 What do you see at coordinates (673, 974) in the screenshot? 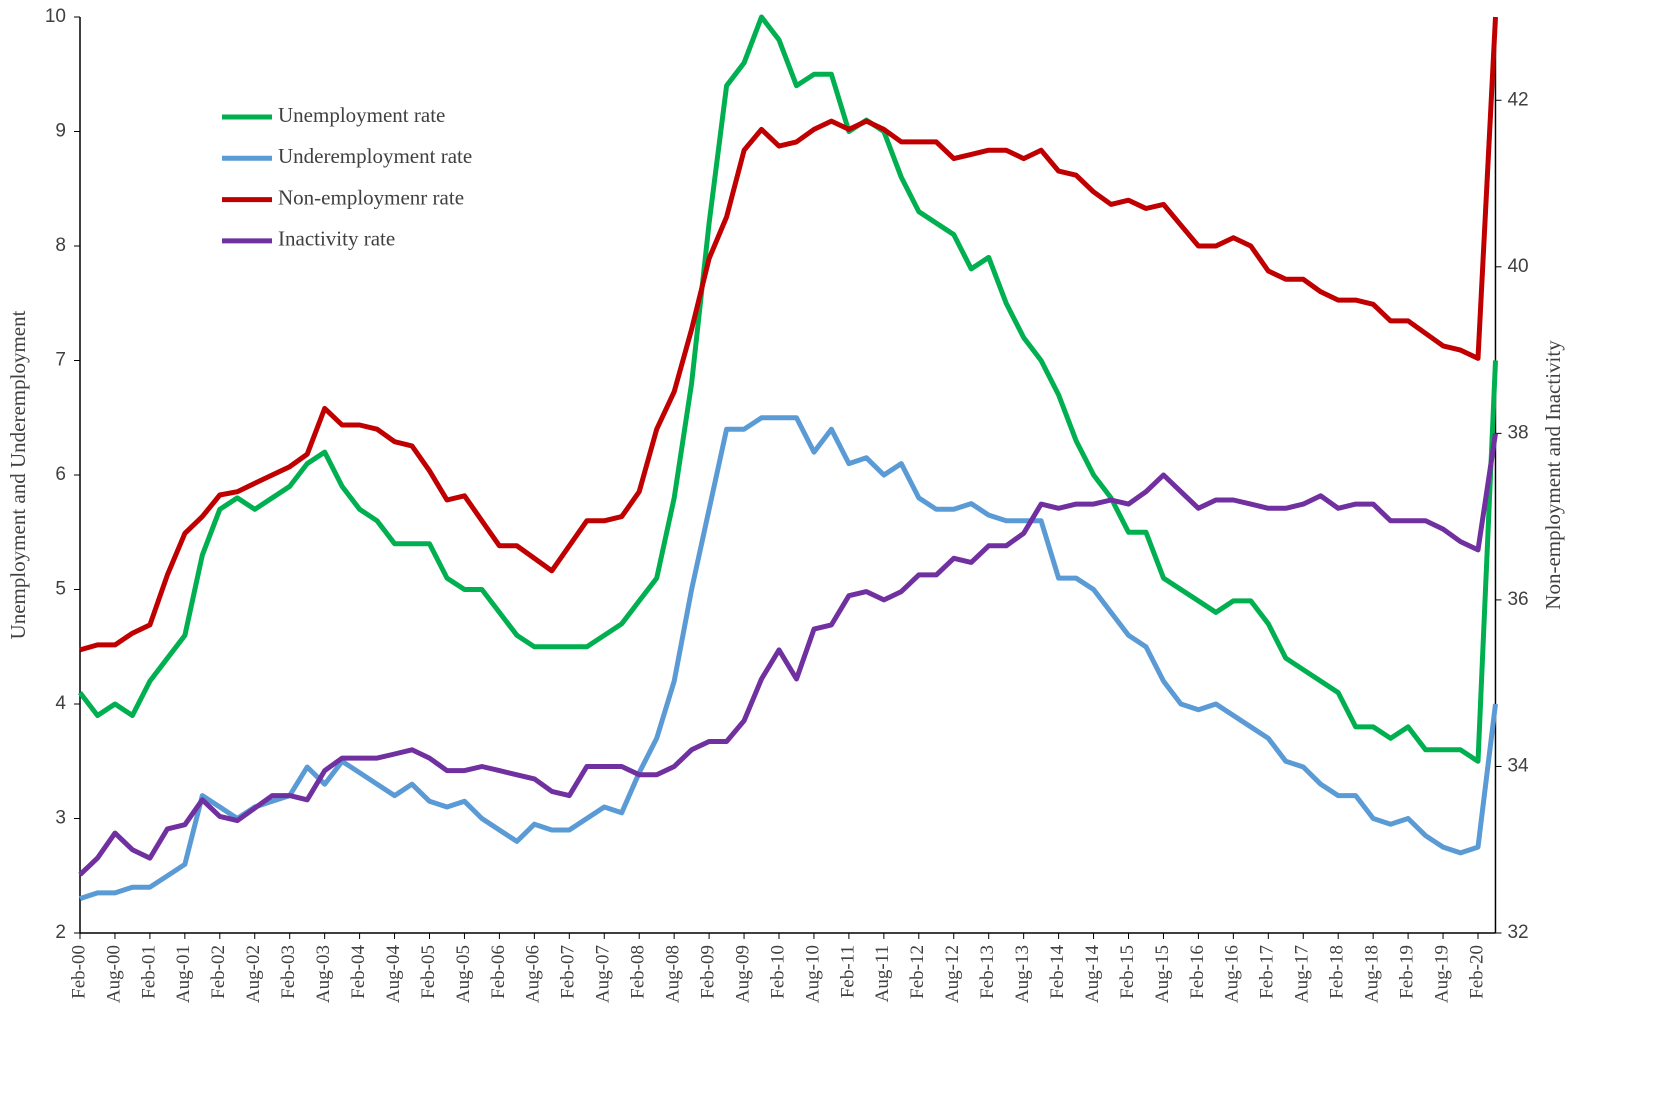
I see `x-tick-label: Aug-08` at bounding box center [673, 974].